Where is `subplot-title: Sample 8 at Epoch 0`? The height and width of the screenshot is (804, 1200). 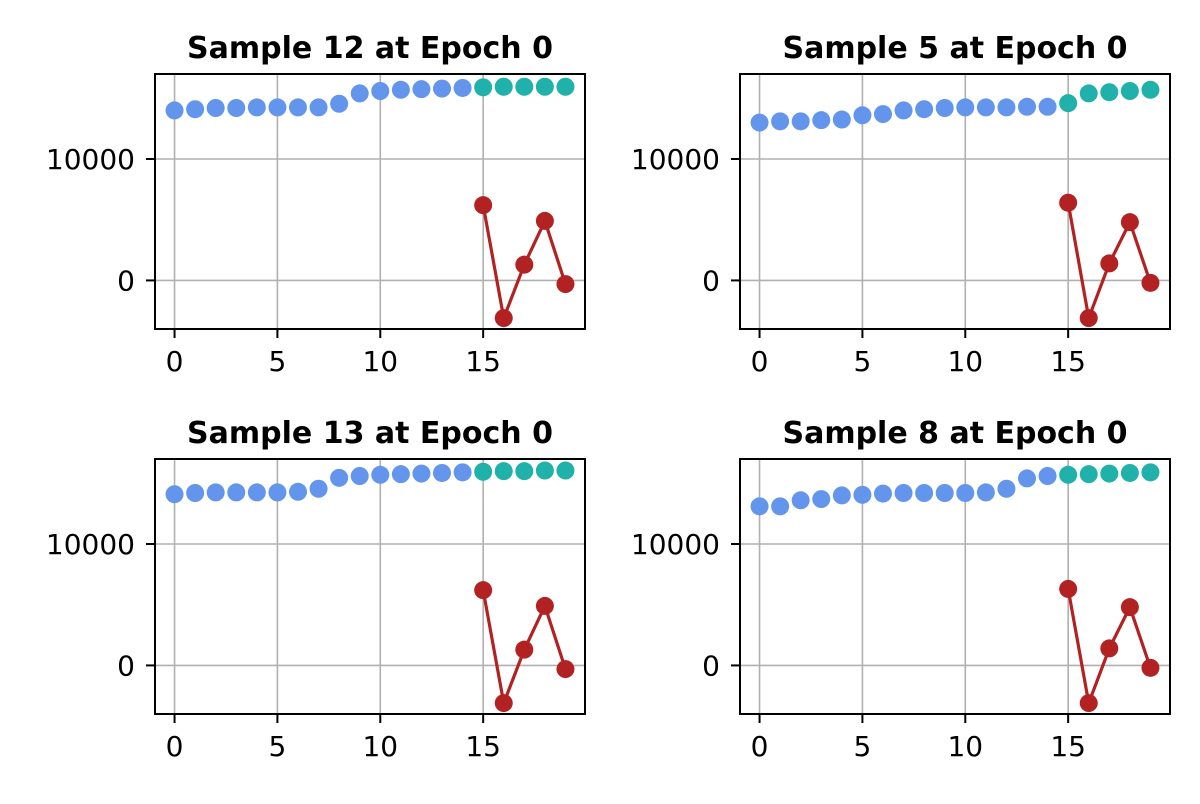
subplot-title: Sample 8 at Epoch 0 is located at coordinates (954, 433).